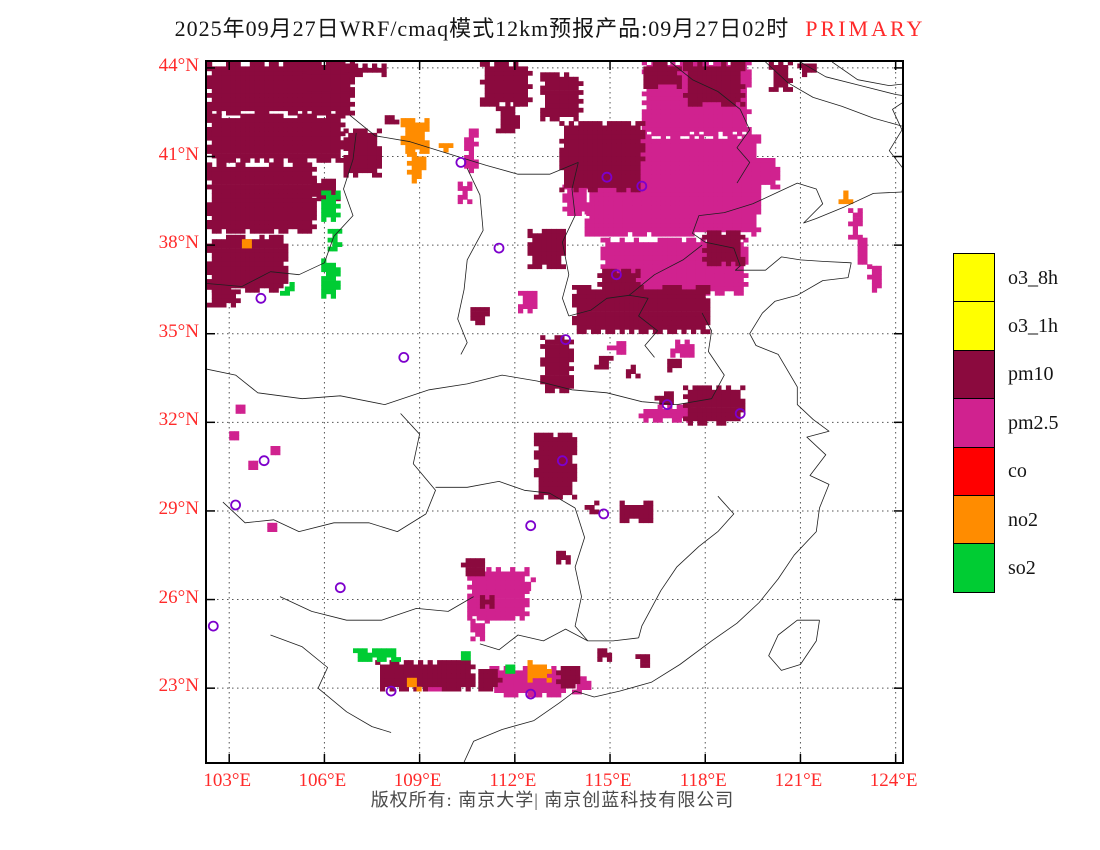  Describe the element at coordinates (1017, 471) in the screenshot. I see `legend-label: co` at that location.